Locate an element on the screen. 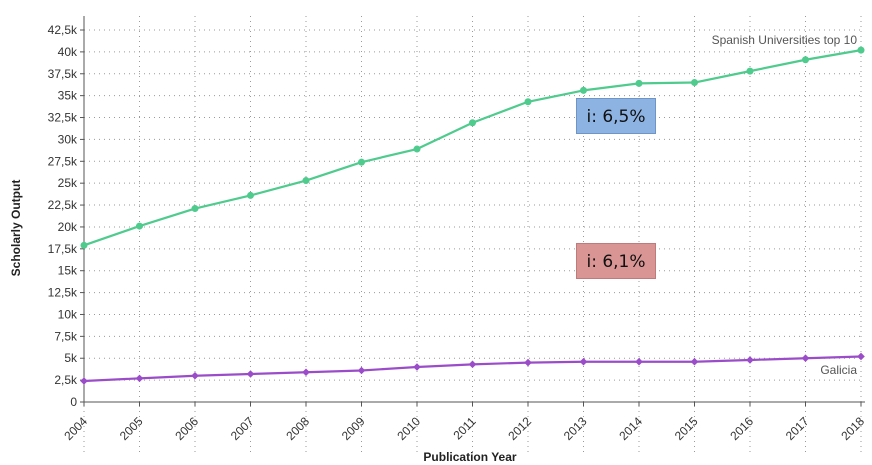  y-tick-label: 32,5k is located at coordinates (63, 118).